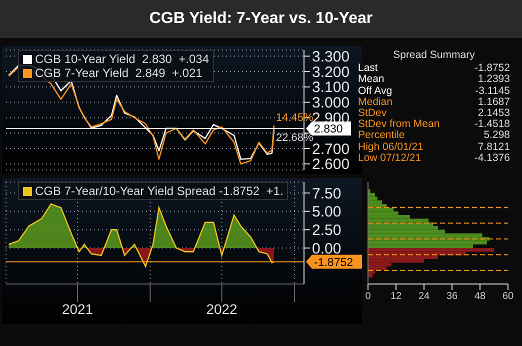  Describe the element at coordinates (375, 102) in the screenshot. I see `category-label: Median` at that location.